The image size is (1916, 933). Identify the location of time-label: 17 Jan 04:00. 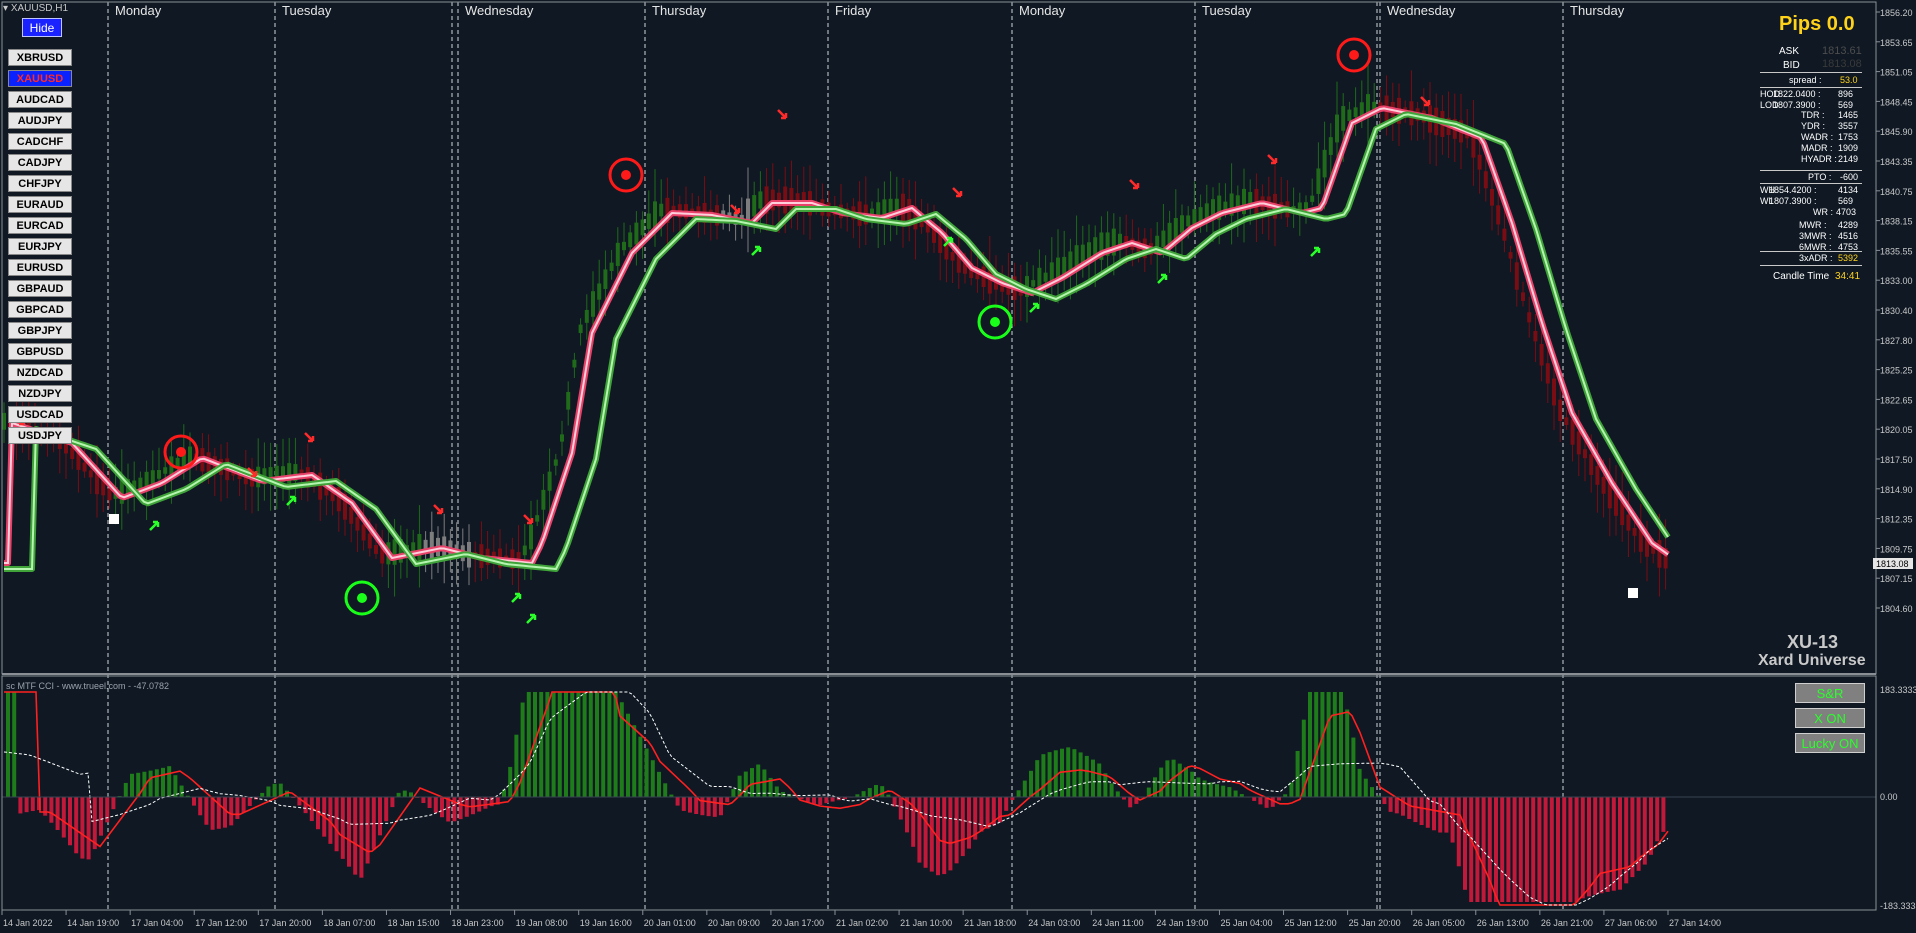
(157, 923).